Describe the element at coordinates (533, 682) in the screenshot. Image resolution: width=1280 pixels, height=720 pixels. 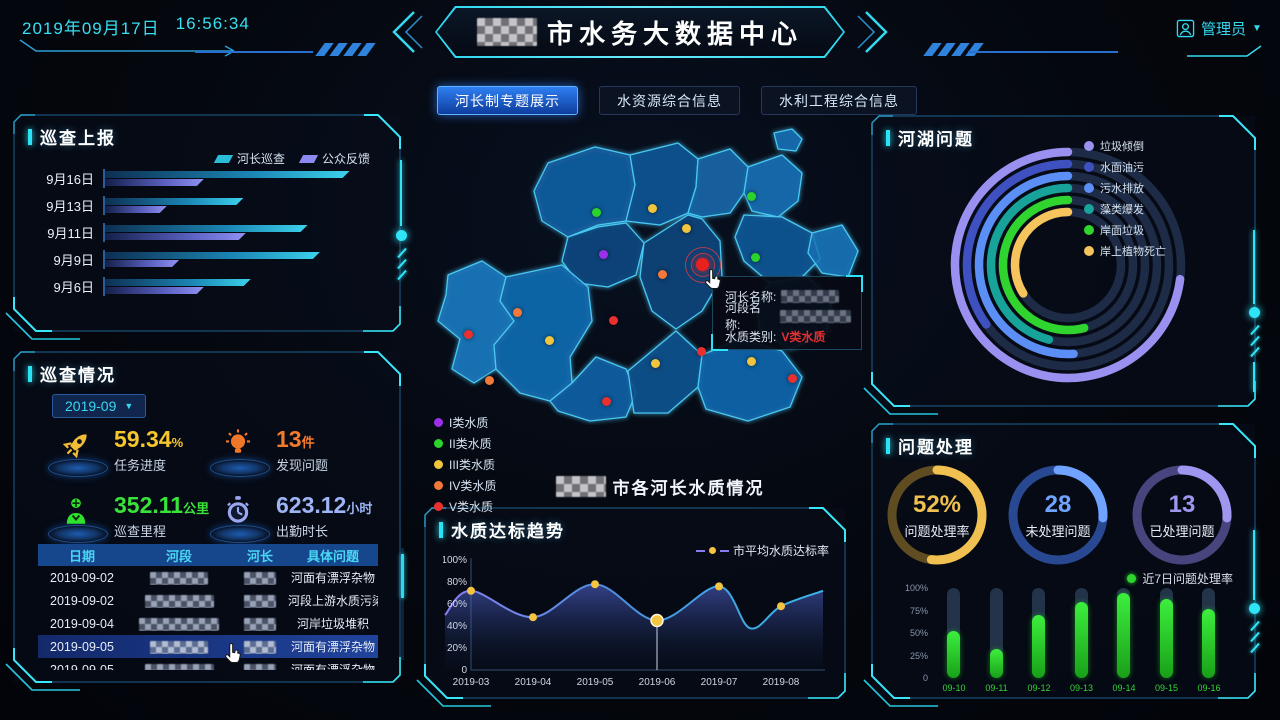
I see `svg-text: 2019-04` at that location.